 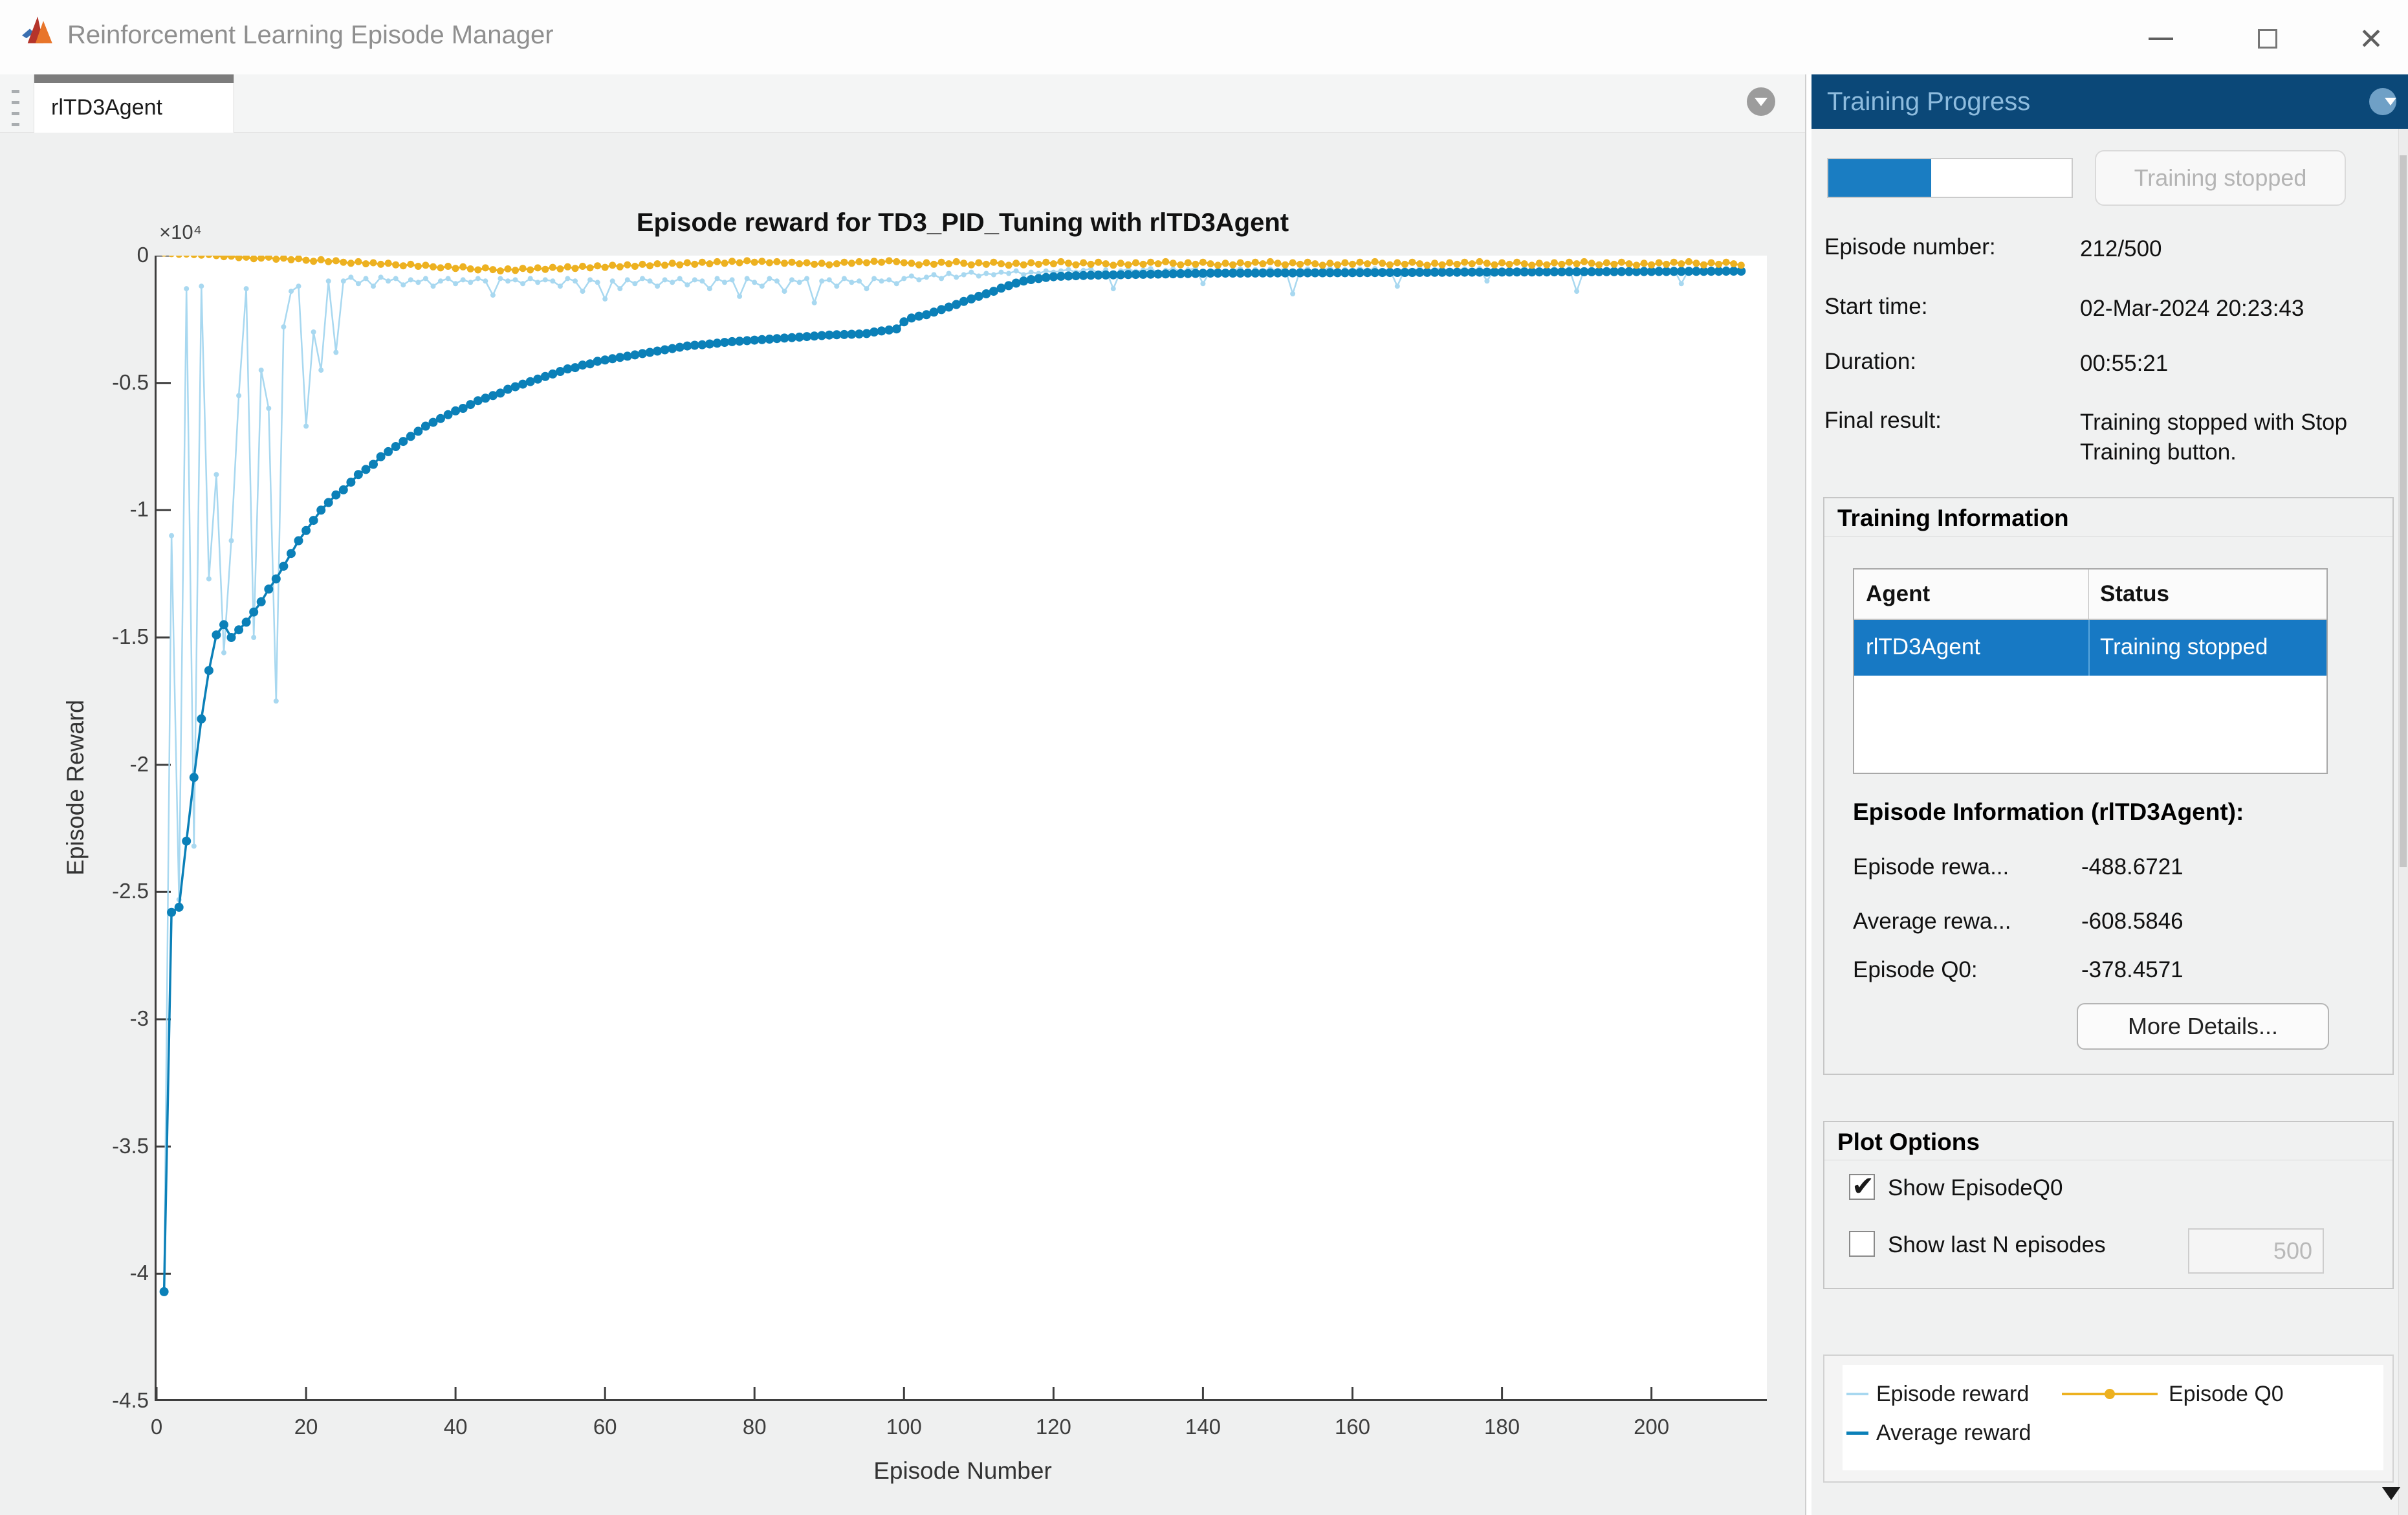 I want to click on title-bar: Reinforcement Learning Episode Manager ✕, so click(x=1204, y=37).